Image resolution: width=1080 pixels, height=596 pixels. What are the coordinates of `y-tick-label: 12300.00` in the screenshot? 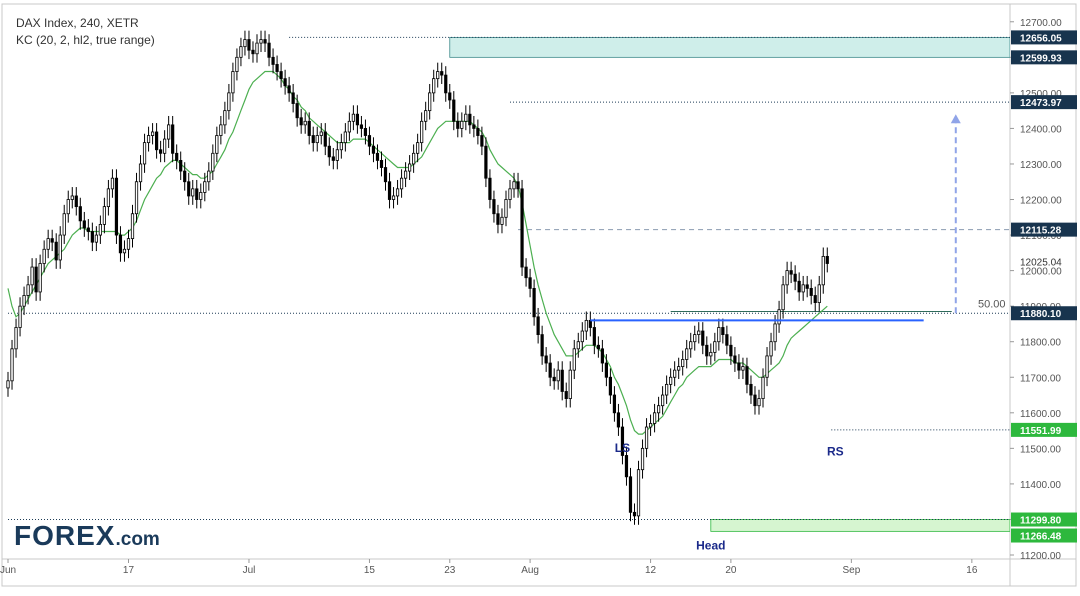 It's located at (1041, 165).